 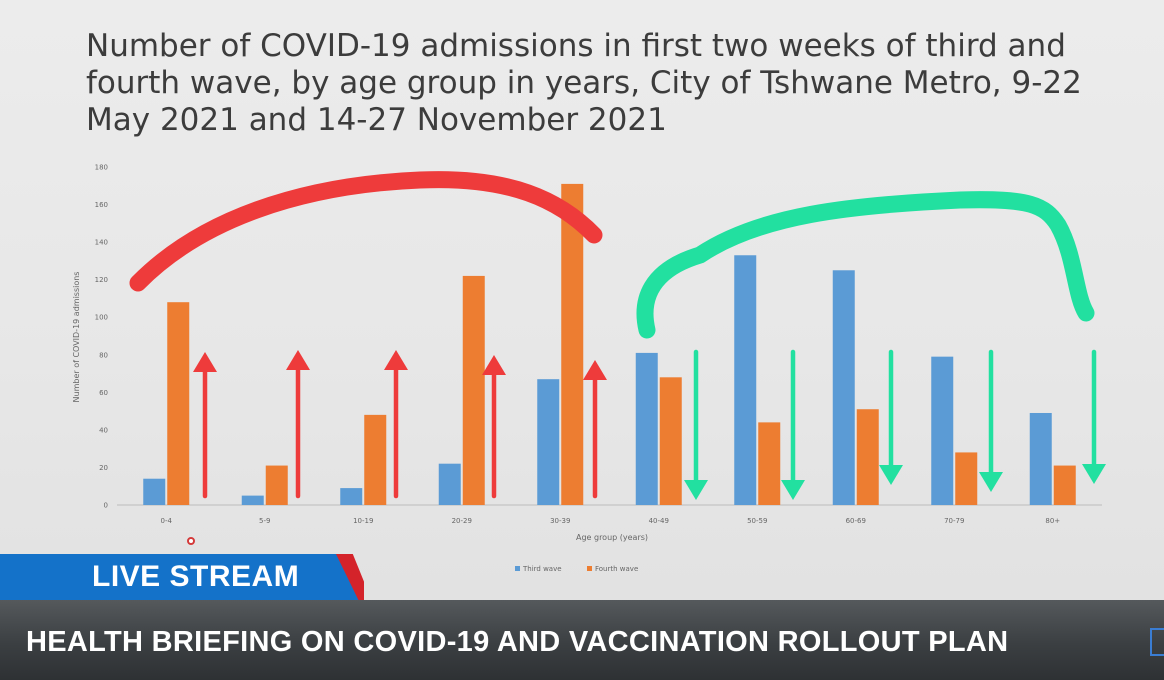 I want to click on y-axis-ticks: 0 20 40 60 80 100 120 140 160 180, so click(x=101, y=337).